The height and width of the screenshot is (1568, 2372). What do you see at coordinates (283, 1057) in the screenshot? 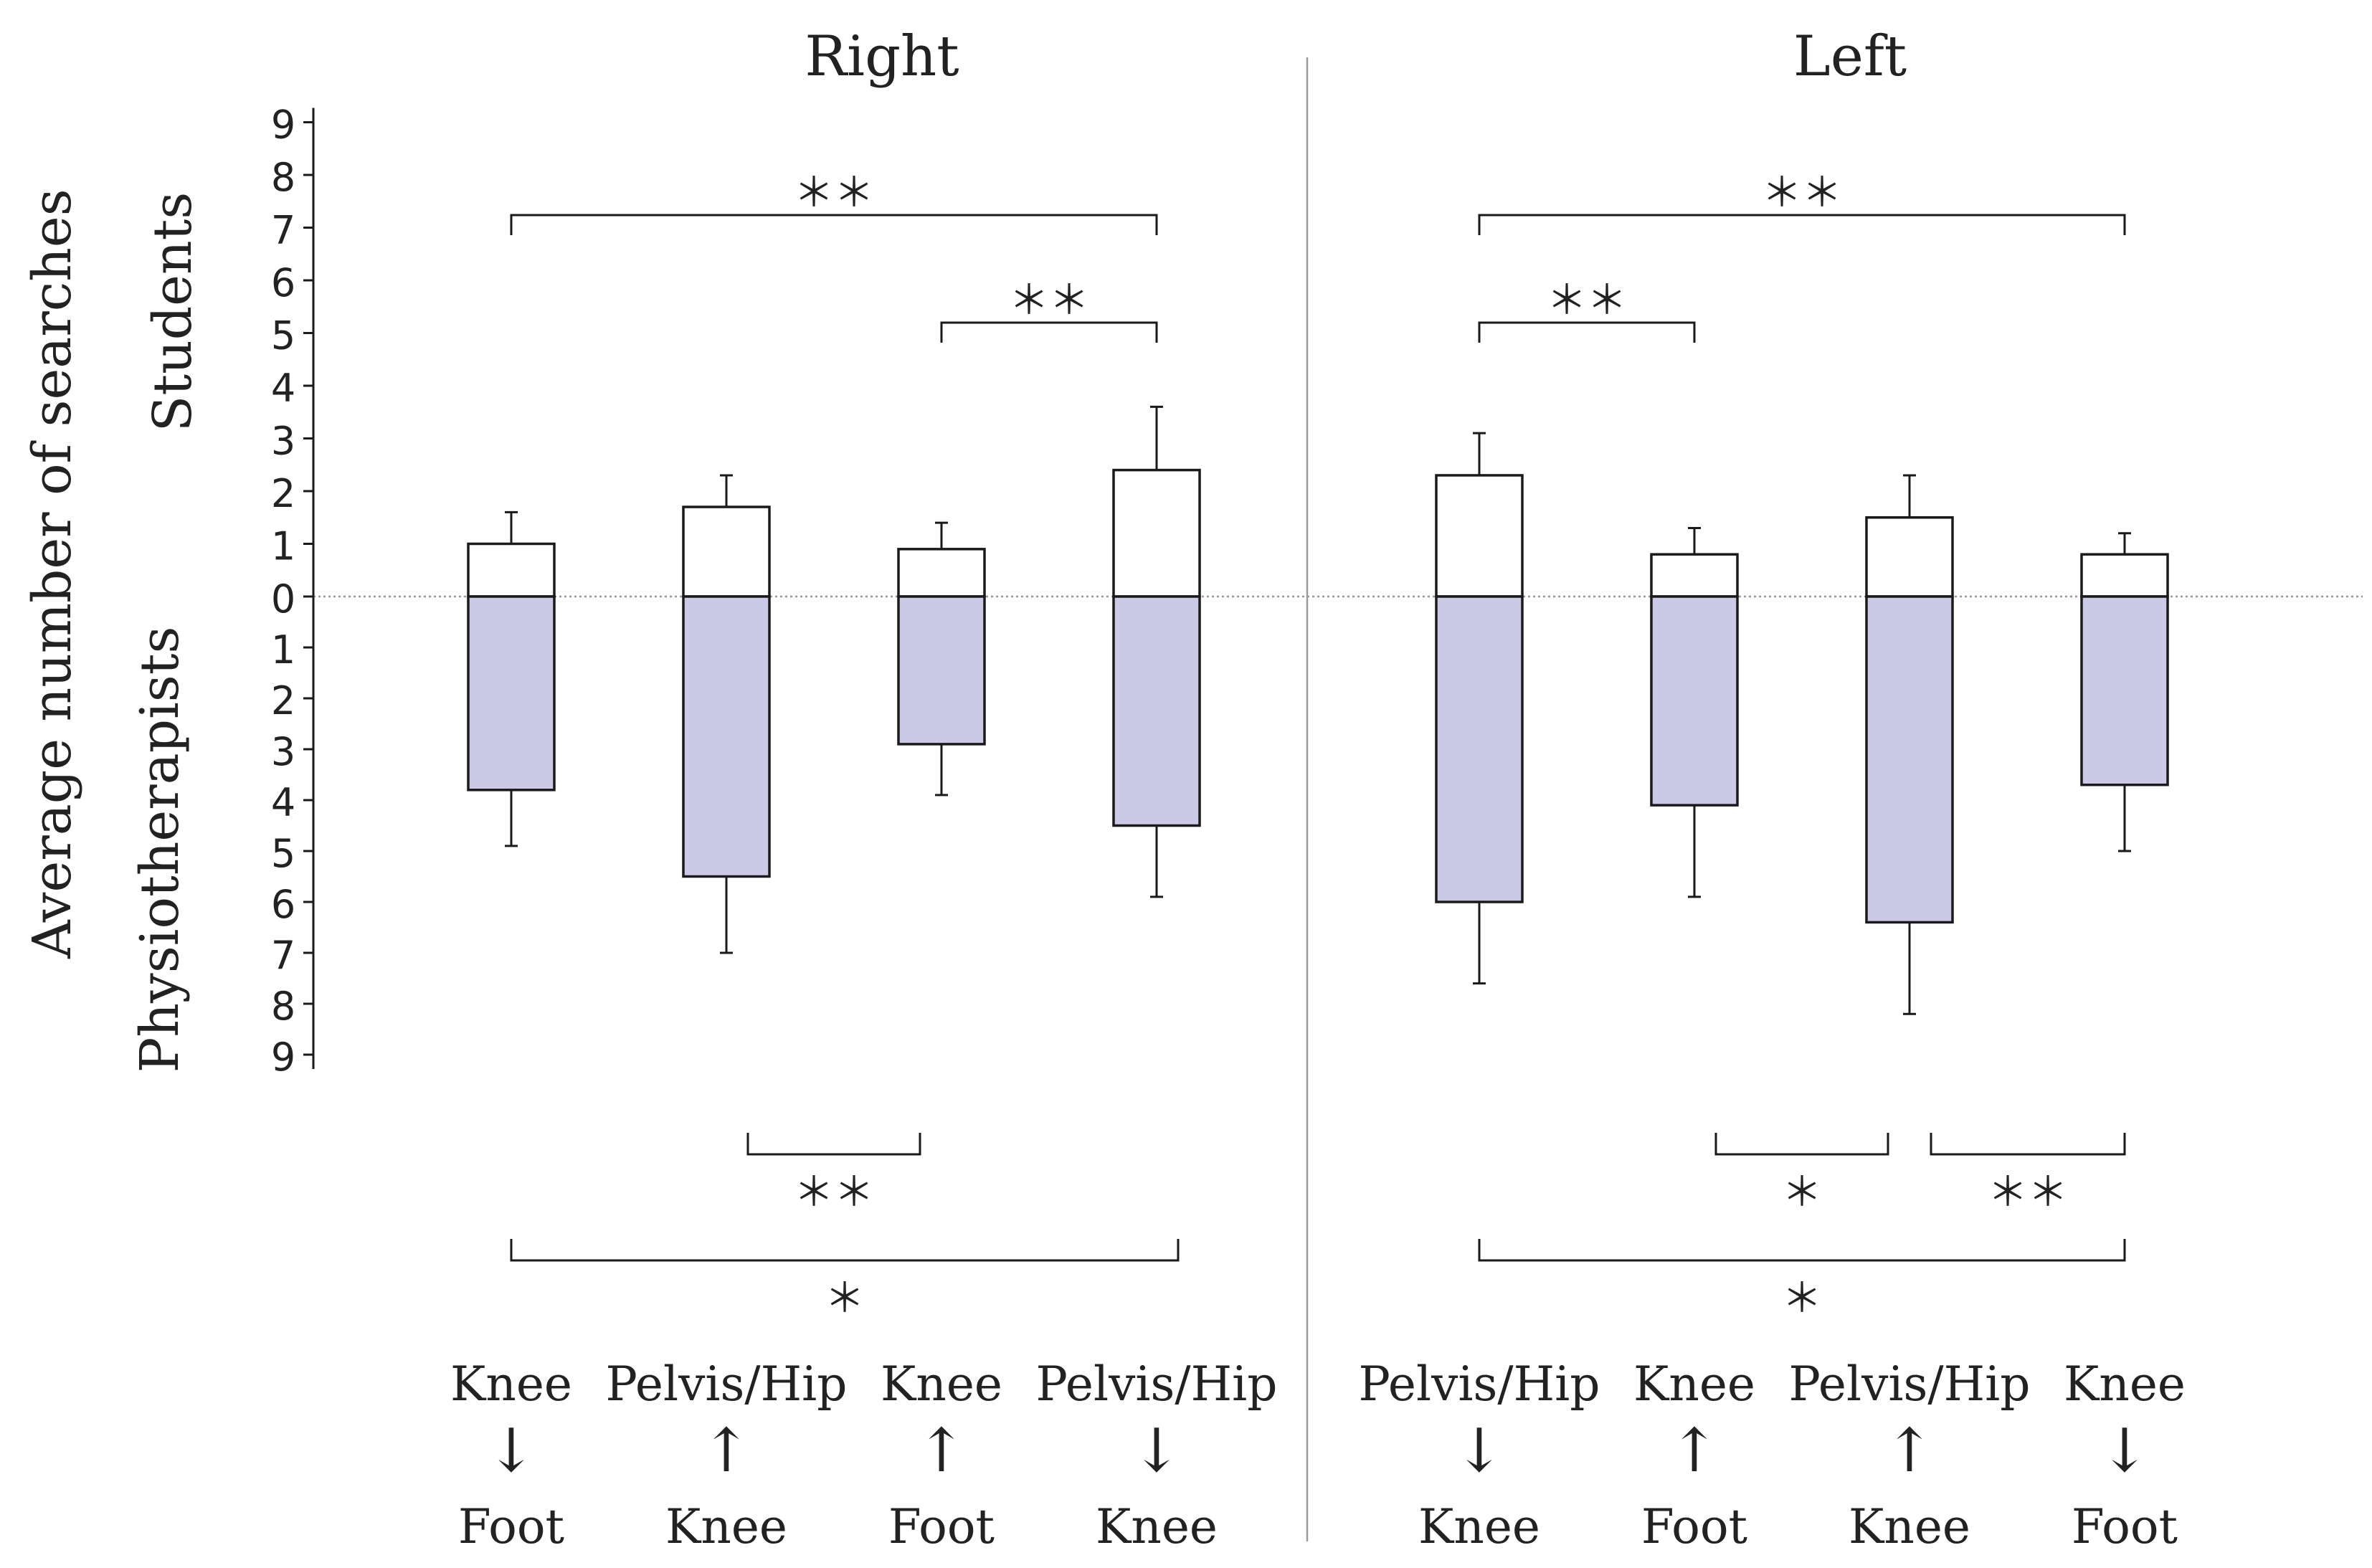
I see `y-tick-label-lower: 9` at bounding box center [283, 1057].